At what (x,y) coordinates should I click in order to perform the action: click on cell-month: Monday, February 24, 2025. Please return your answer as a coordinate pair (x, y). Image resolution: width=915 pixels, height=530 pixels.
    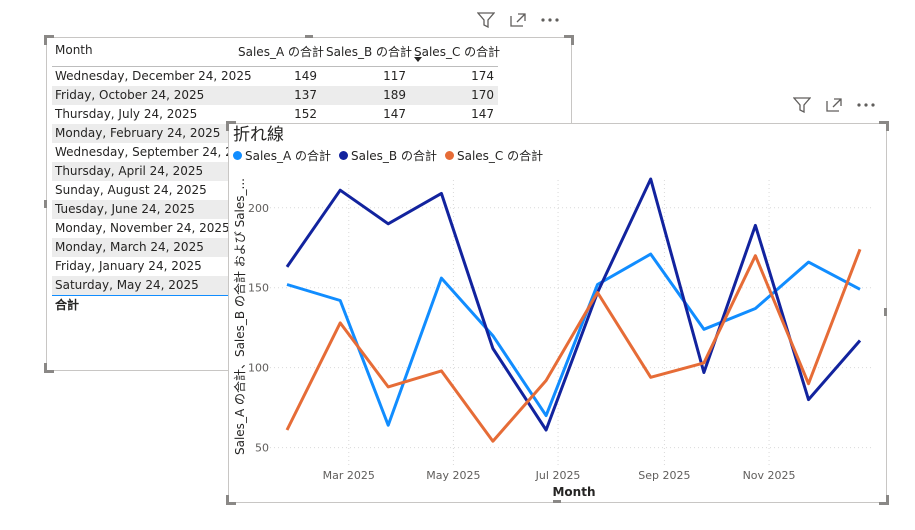
    Looking at the image, I should click on (138, 133).